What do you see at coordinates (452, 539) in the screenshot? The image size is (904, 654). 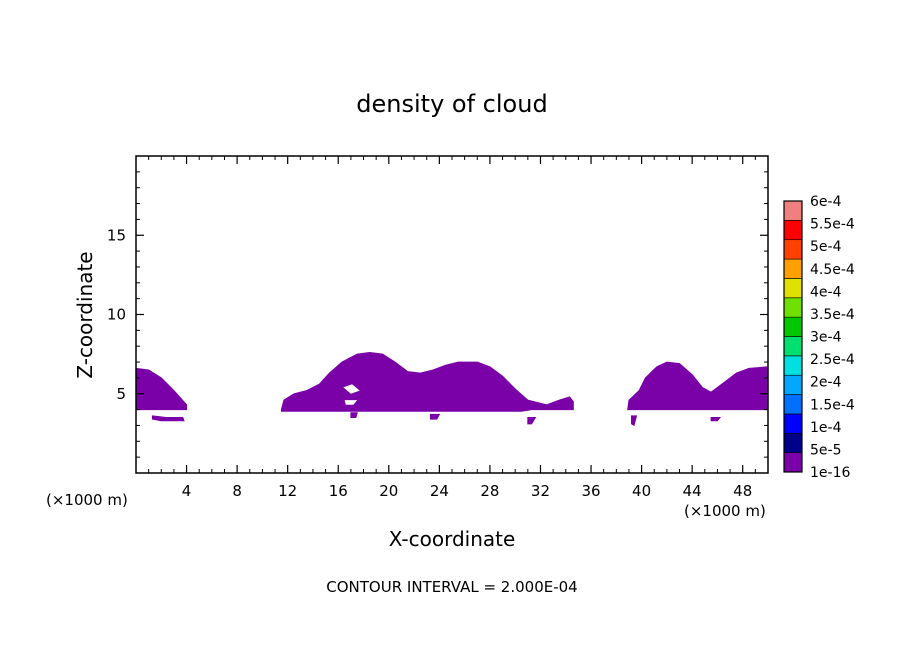 I see `x-axis-title: X-coordinate` at bounding box center [452, 539].